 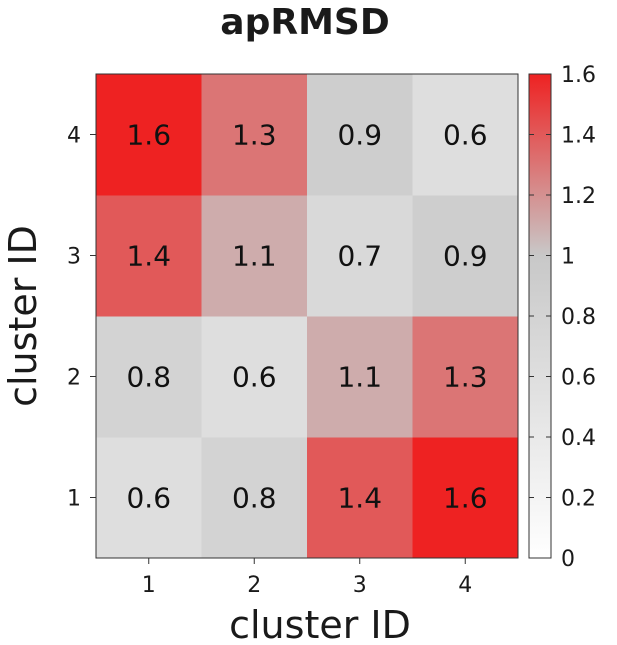 I want to click on x-tick-label: 3, so click(x=360, y=585).